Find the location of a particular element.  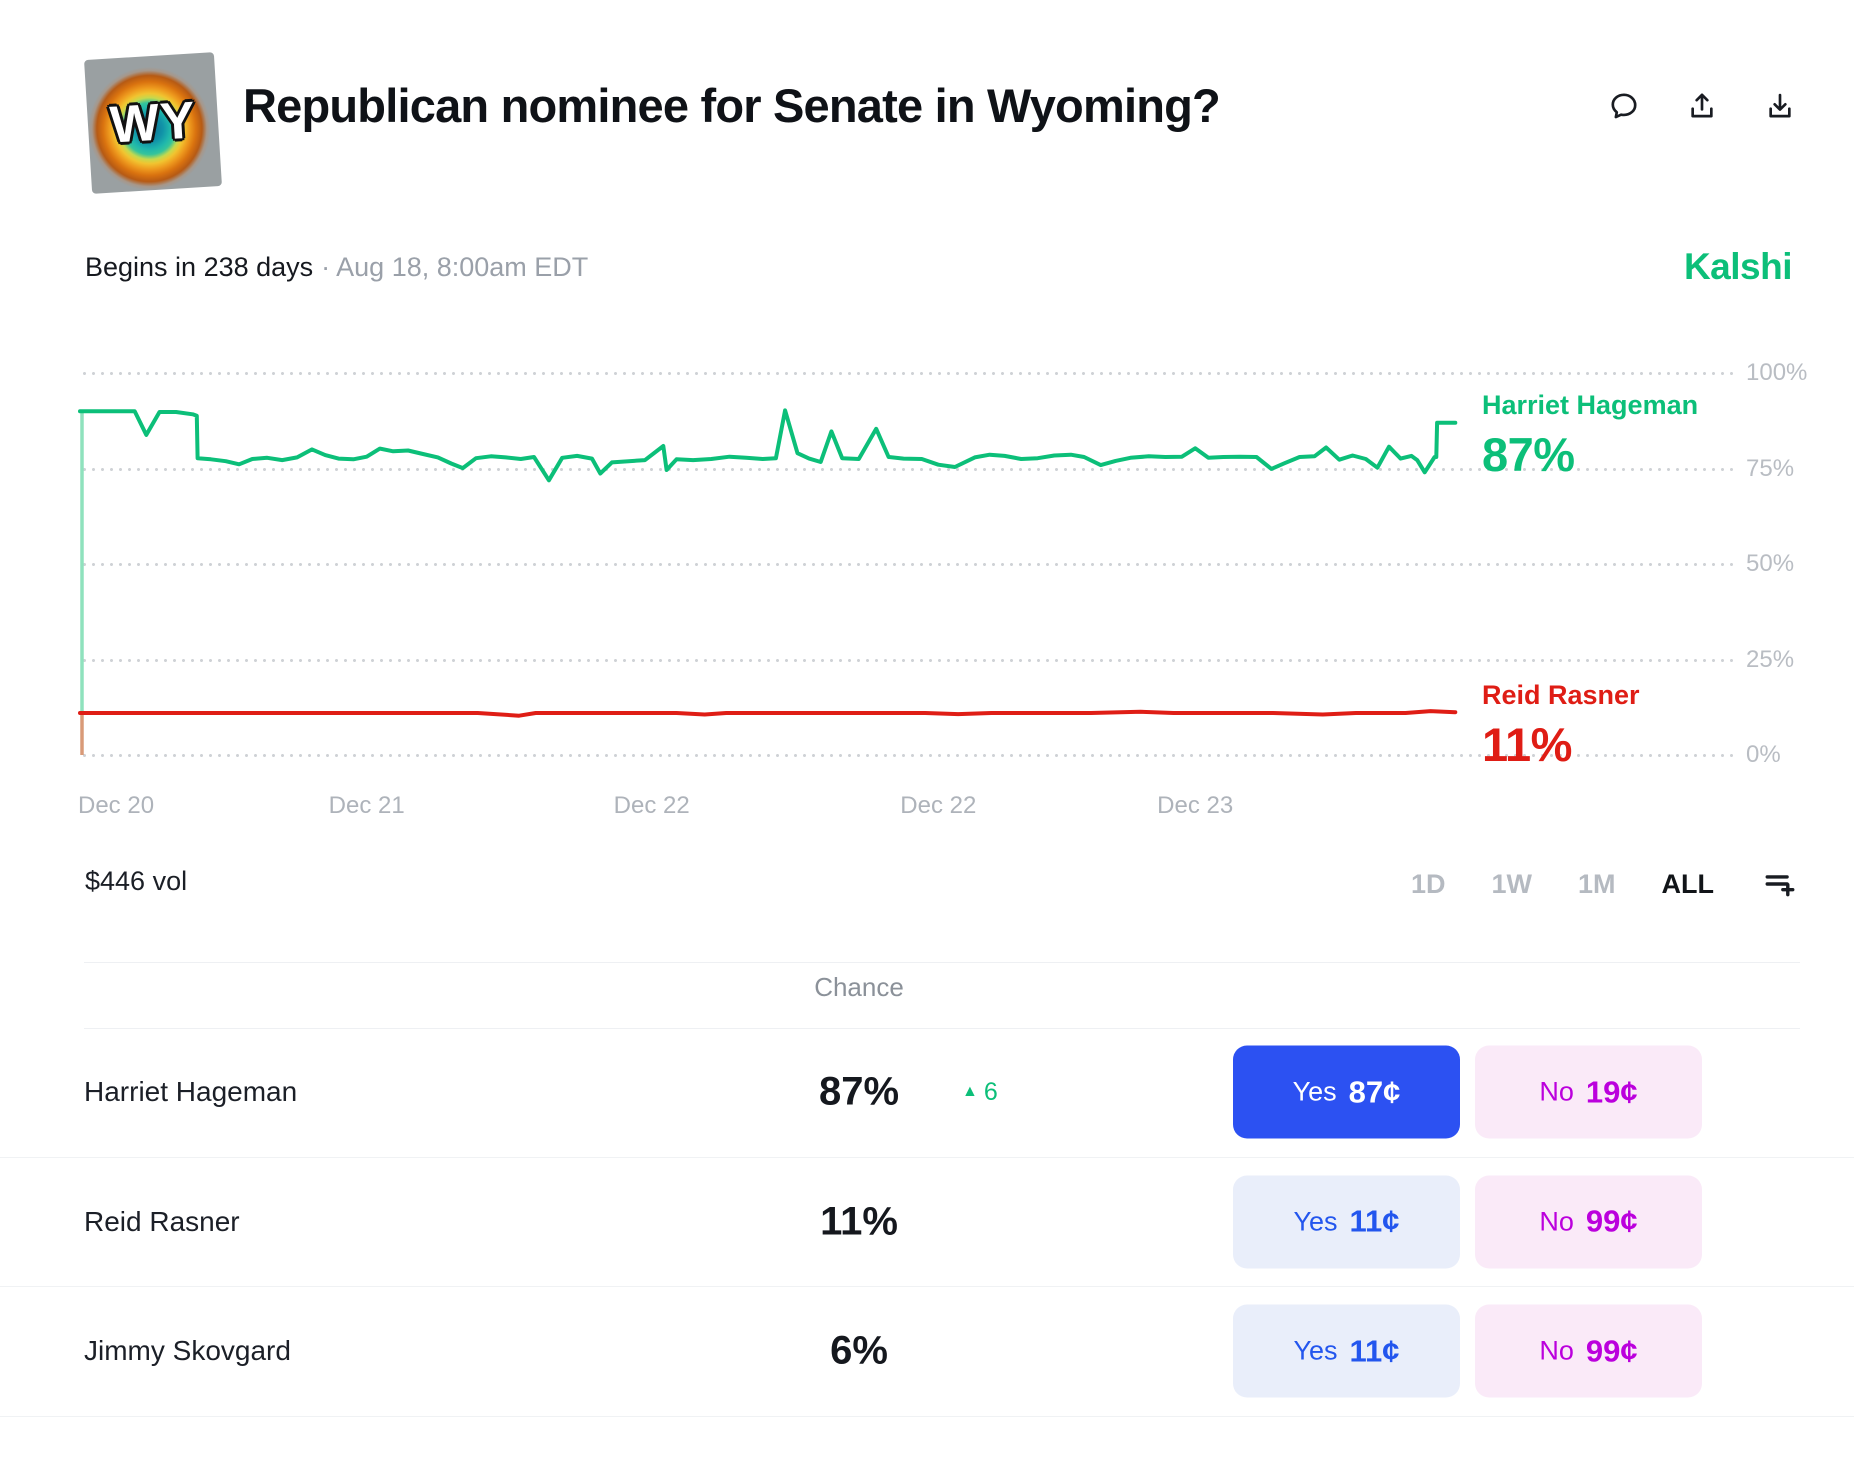

range-button-all: ALL is located at coordinates (1687, 883).